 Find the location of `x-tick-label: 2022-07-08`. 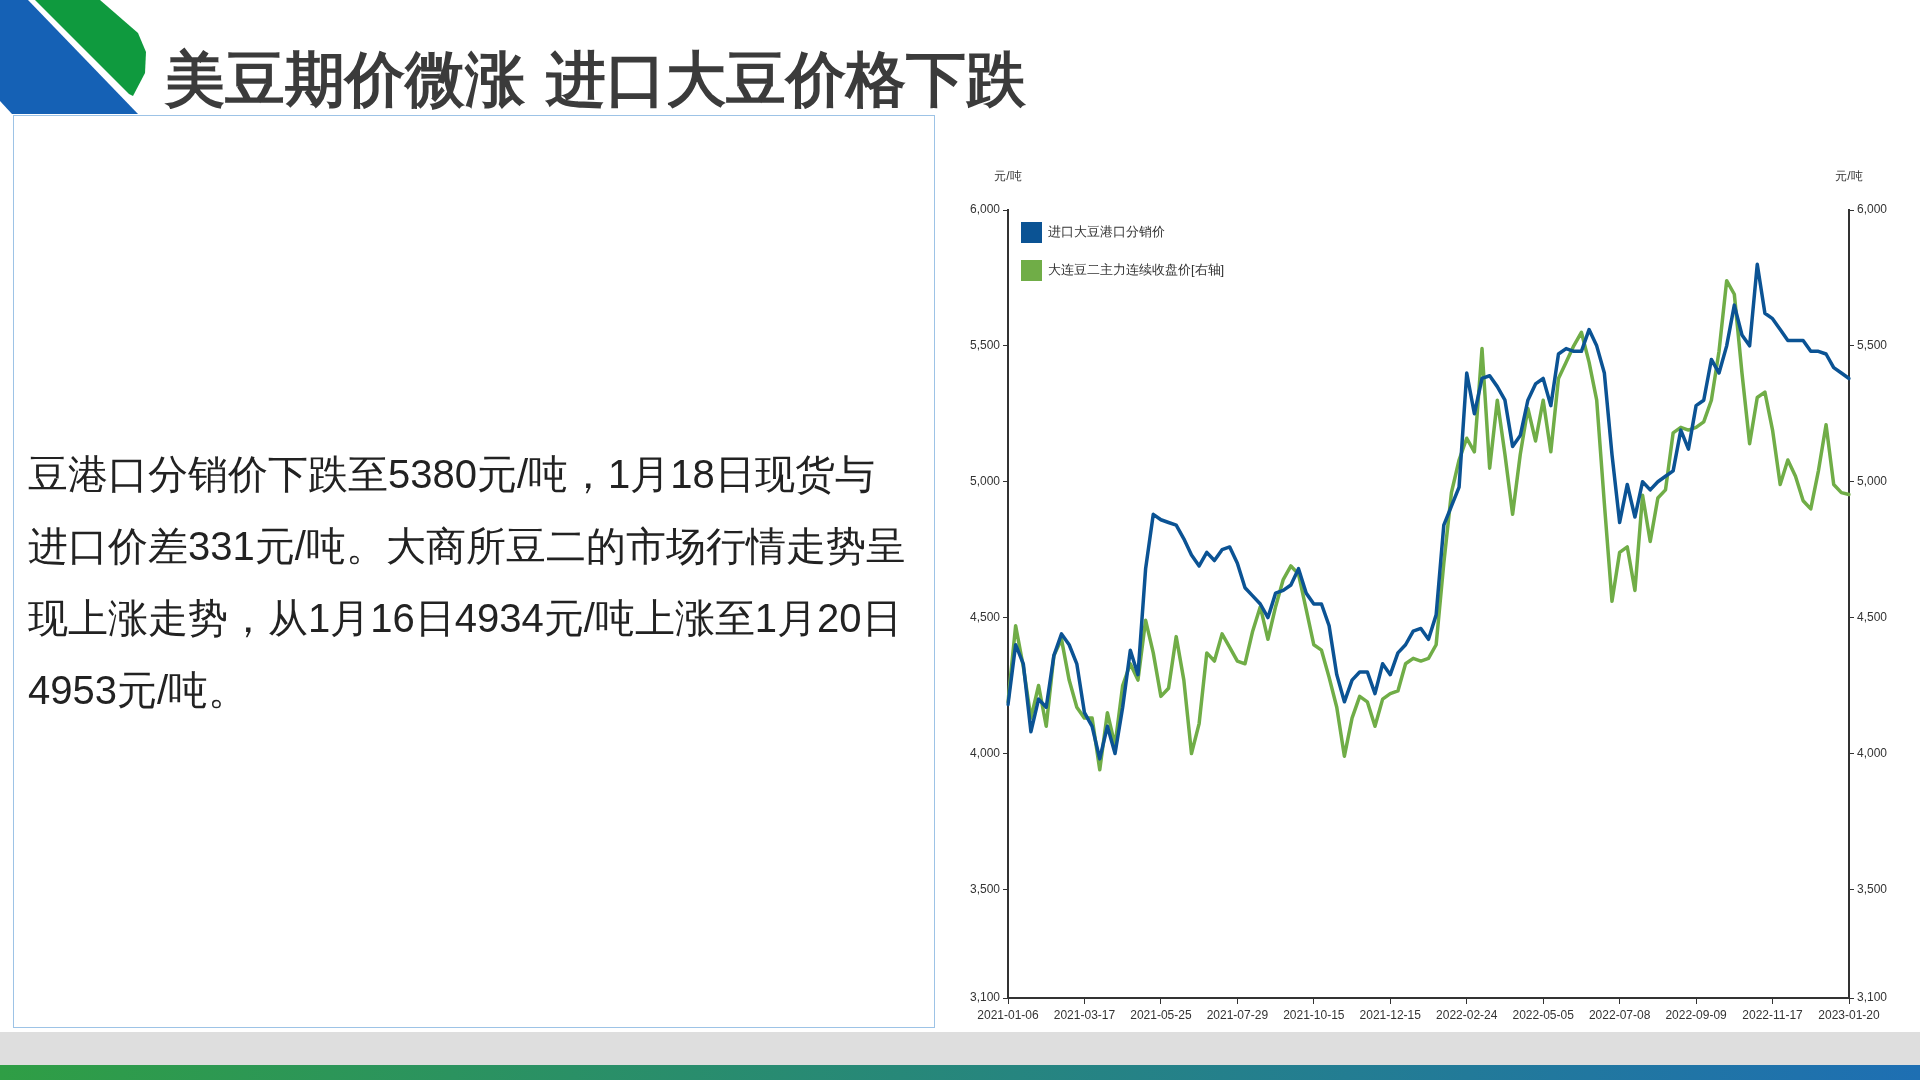

x-tick-label: 2022-07-08 is located at coordinates (1619, 1014).